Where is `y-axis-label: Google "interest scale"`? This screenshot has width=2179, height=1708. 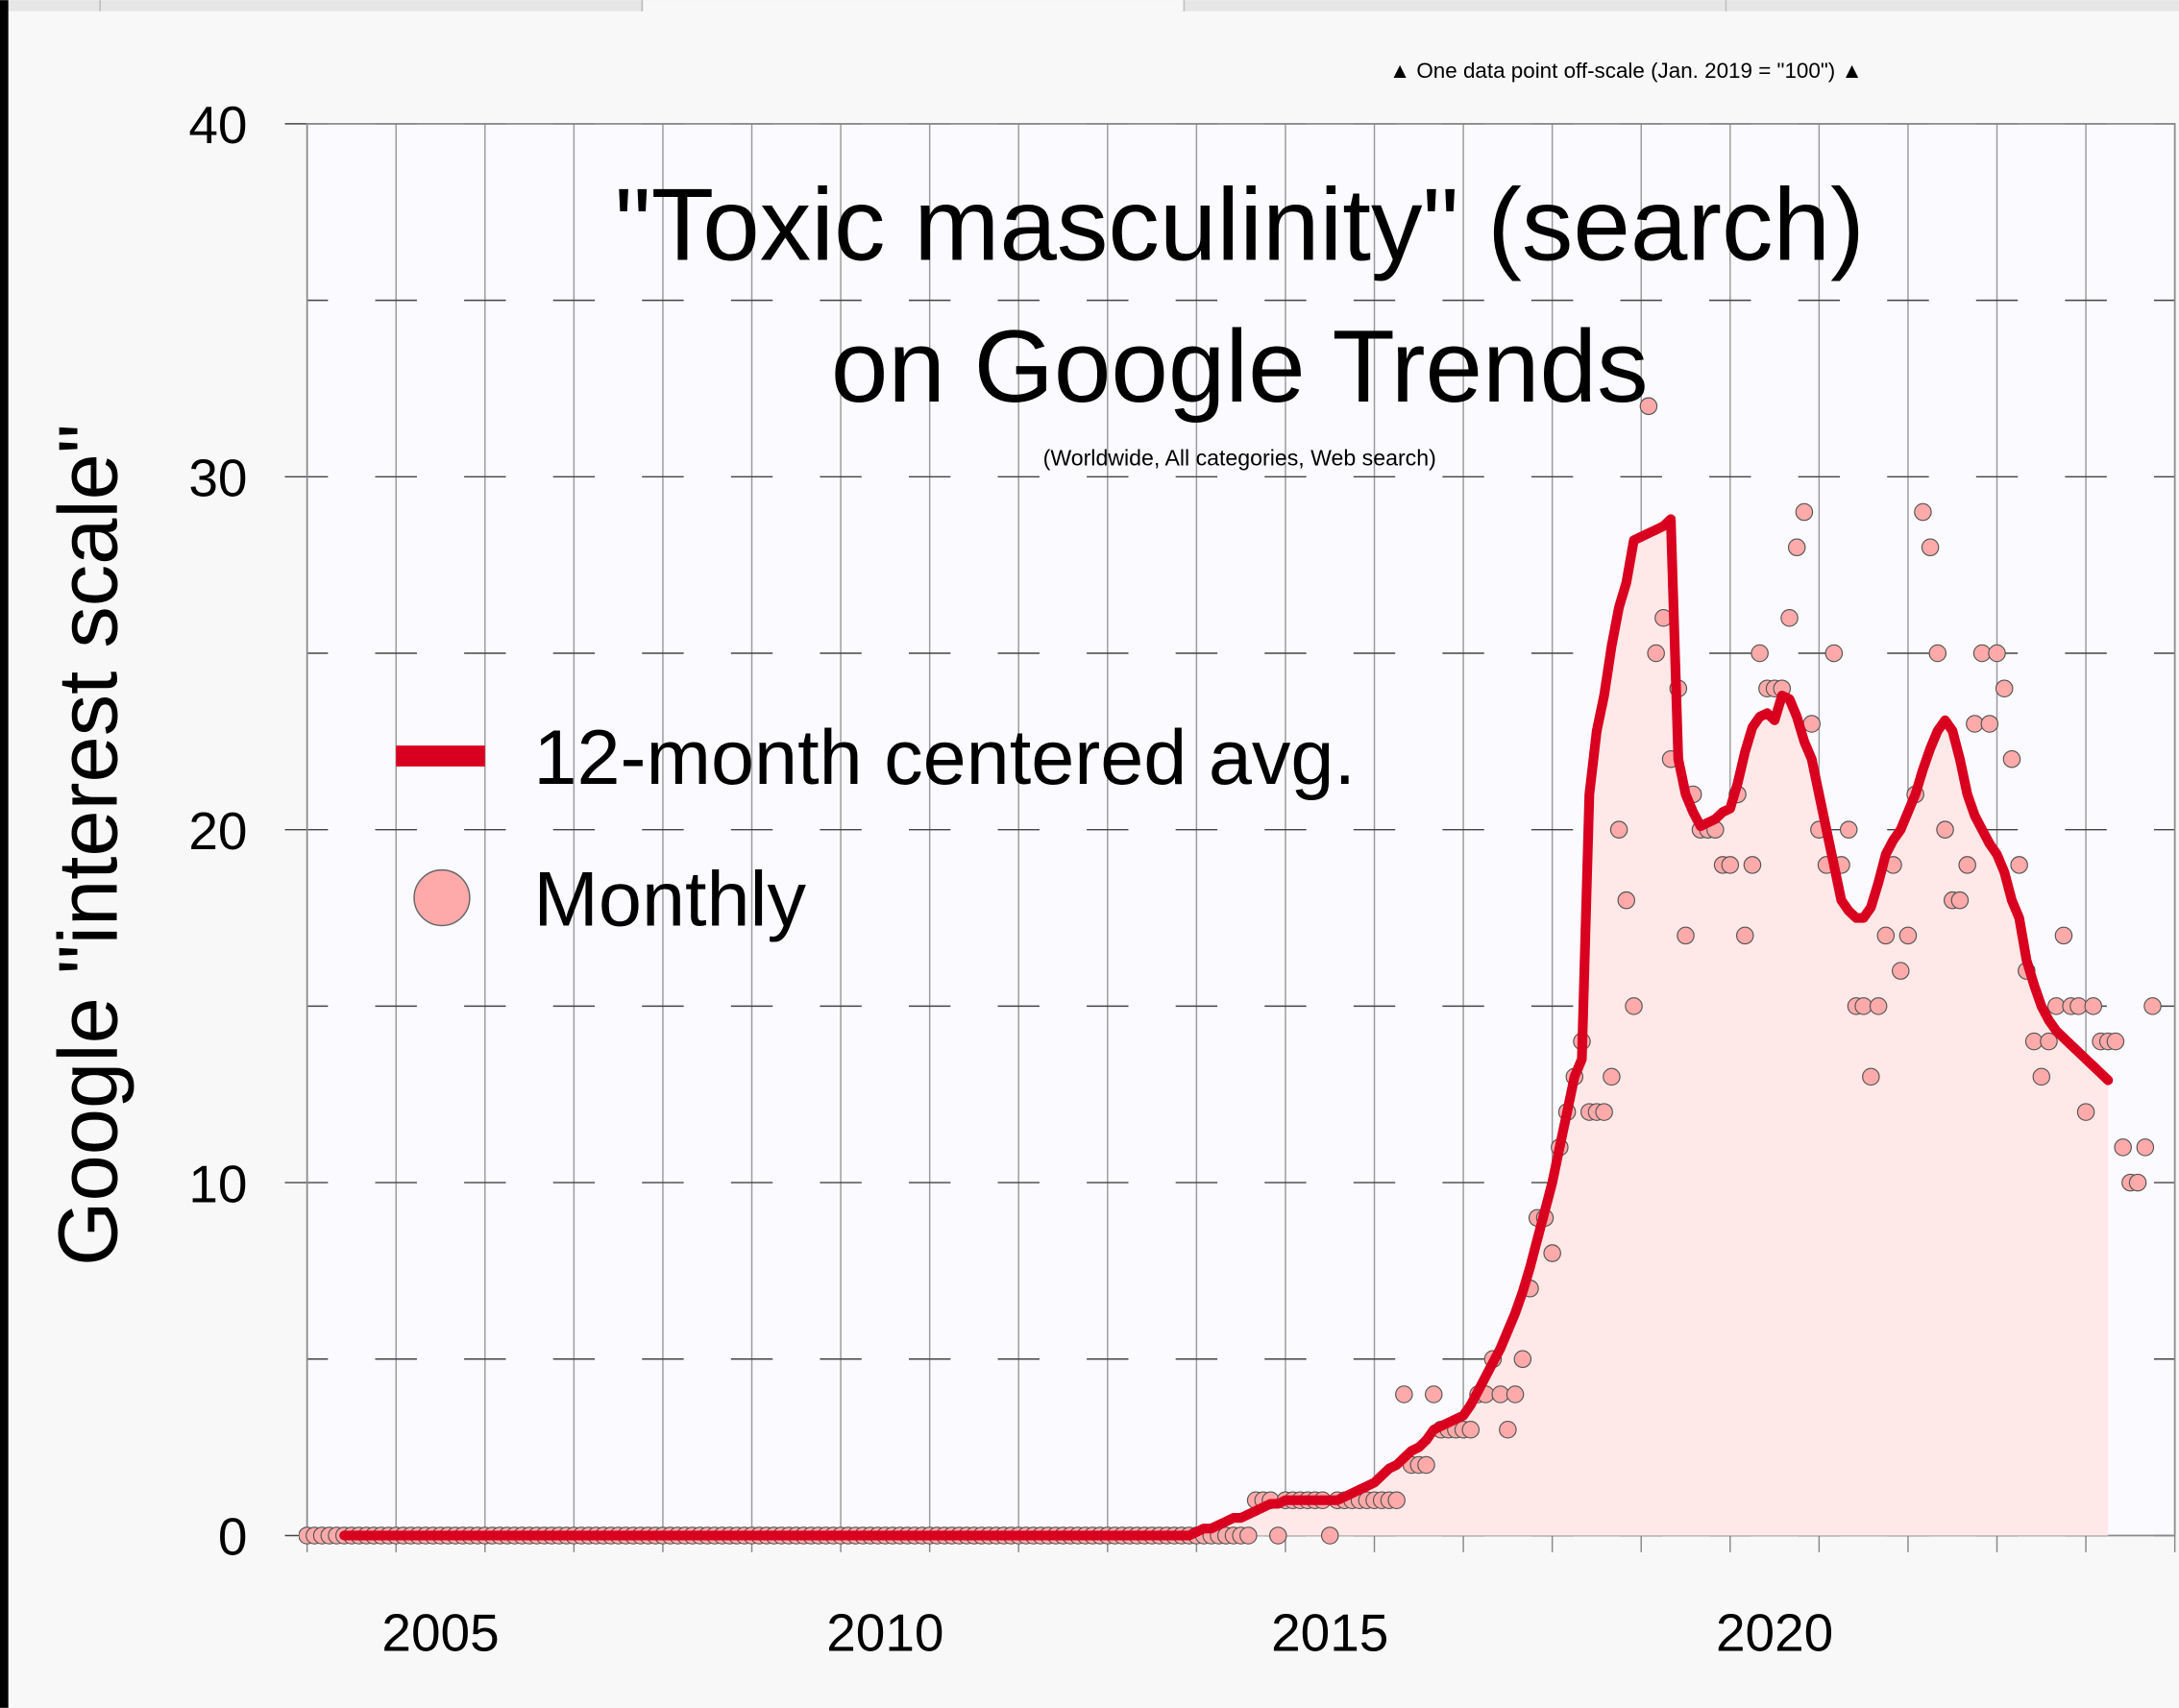
y-axis-label: Google "interest scale" is located at coordinates (88, 845).